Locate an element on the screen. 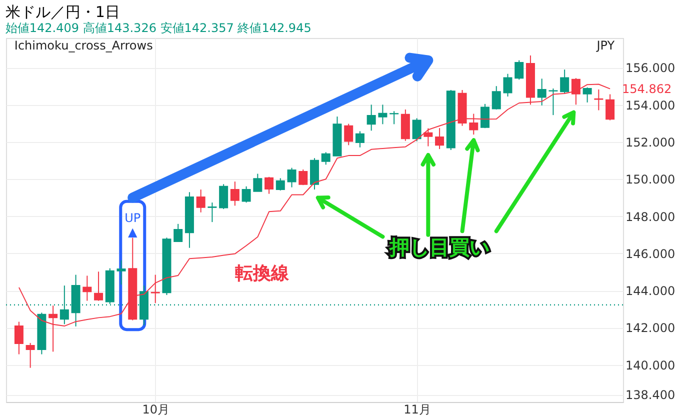  chart-subtitle: 始値142.409 高値143.326 安値142.357 終値142.945 is located at coordinates (158, 28).